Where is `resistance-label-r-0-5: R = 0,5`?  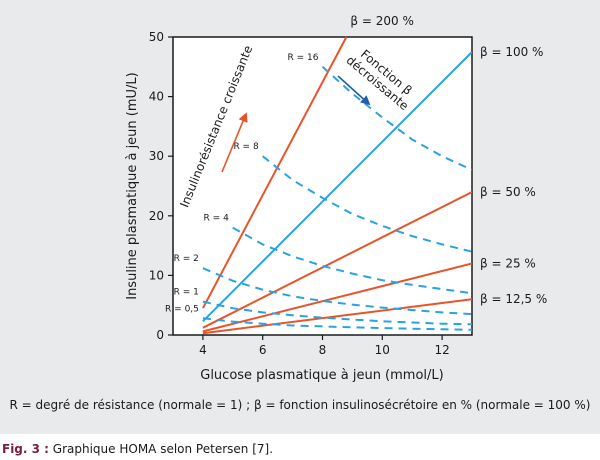 resistance-label-r-0-5: R = 0,5 is located at coordinates (182, 309).